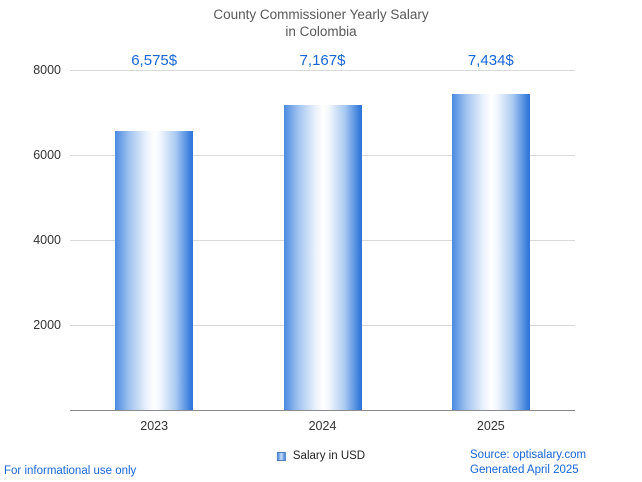  What do you see at coordinates (321, 31) in the screenshot?
I see `chart-title-line2: in Colombia` at bounding box center [321, 31].